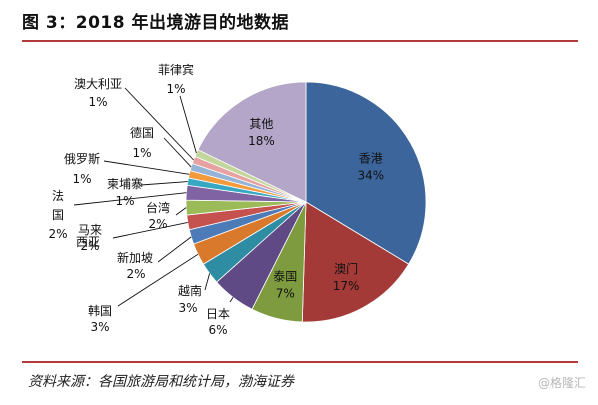 This screenshot has height=405, width=598. What do you see at coordinates (188, 124) in the screenshot?
I see `leader-line-菲律宾` at bounding box center [188, 124].